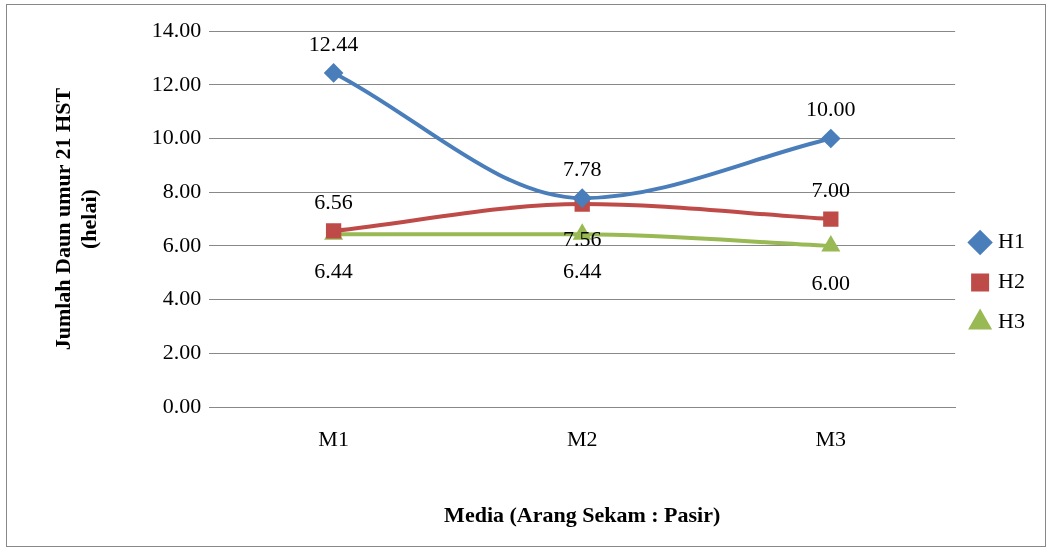 This screenshot has height=553, width=1054. What do you see at coordinates (182, 298) in the screenshot?
I see `y-tick-label: 4.00` at bounding box center [182, 298].